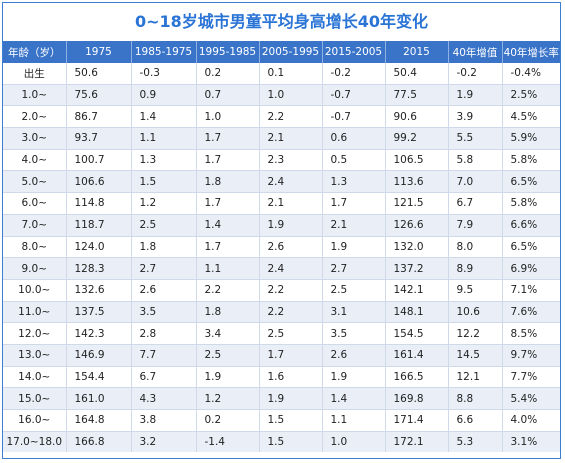  Describe the element at coordinates (417, 442) in the screenshot. I see `cell-2015: 172.1` at that location.